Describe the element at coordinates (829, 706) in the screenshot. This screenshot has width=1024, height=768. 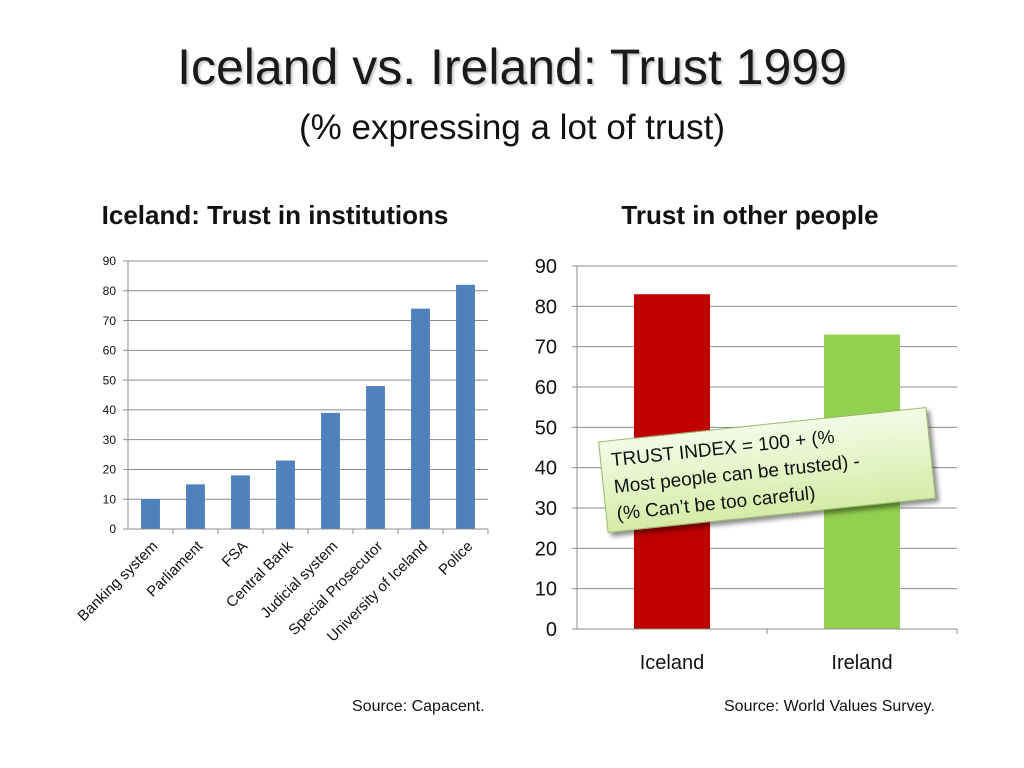
I see `source-right: Source: World Values Survey.` at that location.